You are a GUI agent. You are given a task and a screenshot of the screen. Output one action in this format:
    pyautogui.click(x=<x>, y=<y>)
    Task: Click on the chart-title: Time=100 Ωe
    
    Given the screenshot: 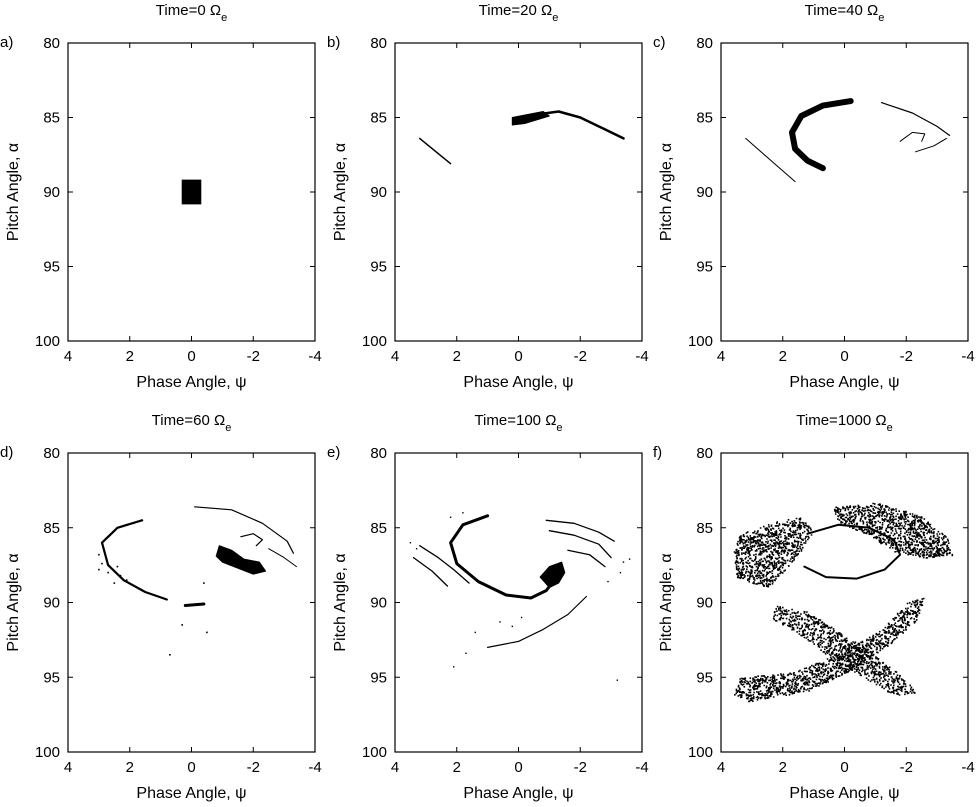 What is the action you would take?
    pyautogui.click(x=518, y=423)
    